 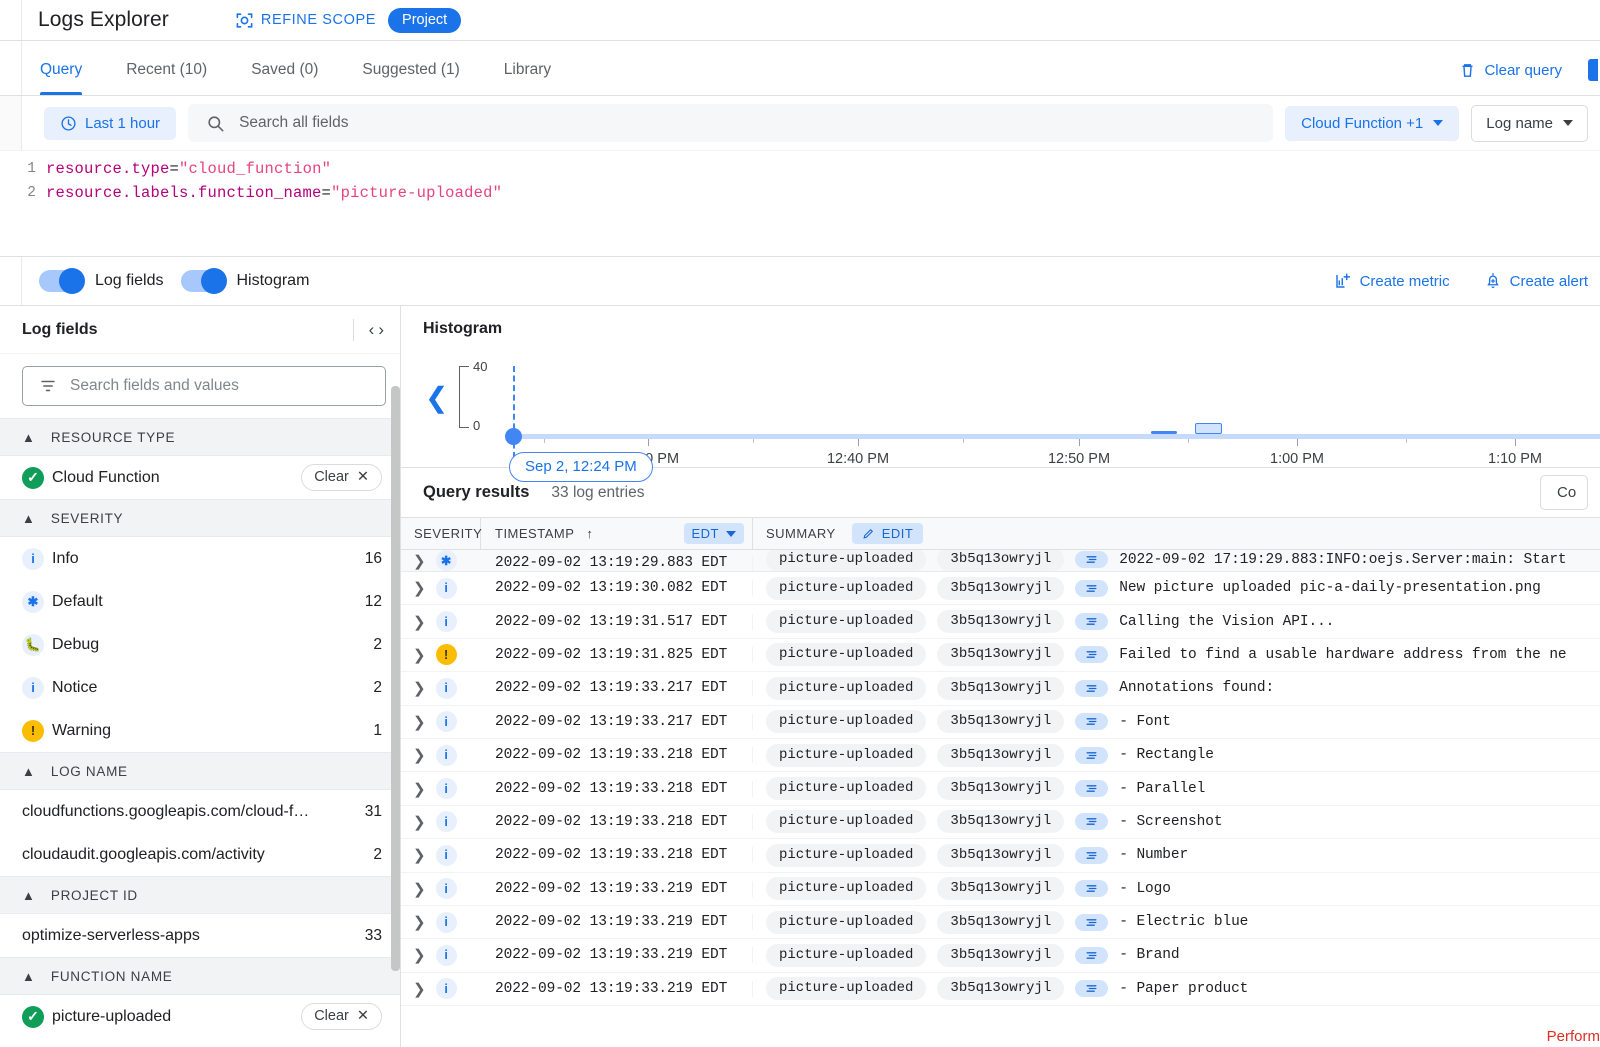 What do you see at coordinates (441, 533) in the screenshot?
I see `column-header-severity: SEVERITY` at bounding box center [441, 533].